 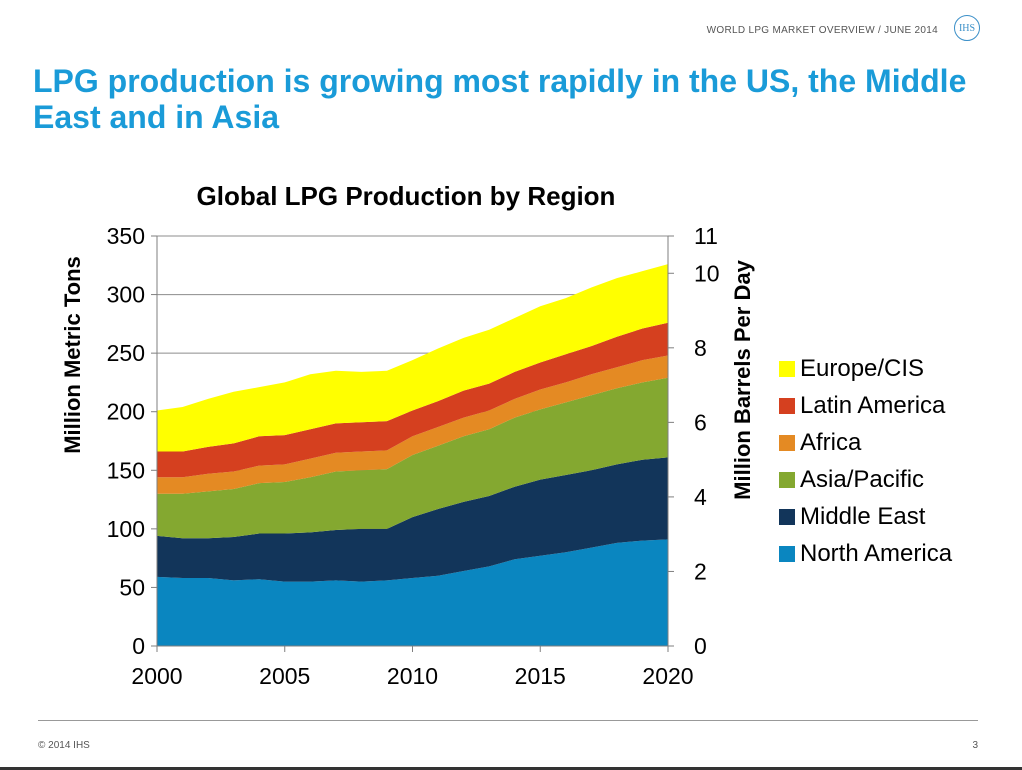 What do you see at coordinates (138, 646) in the screenshot?
I see `y-tick-label: 0` at bounding box center [138, 646].